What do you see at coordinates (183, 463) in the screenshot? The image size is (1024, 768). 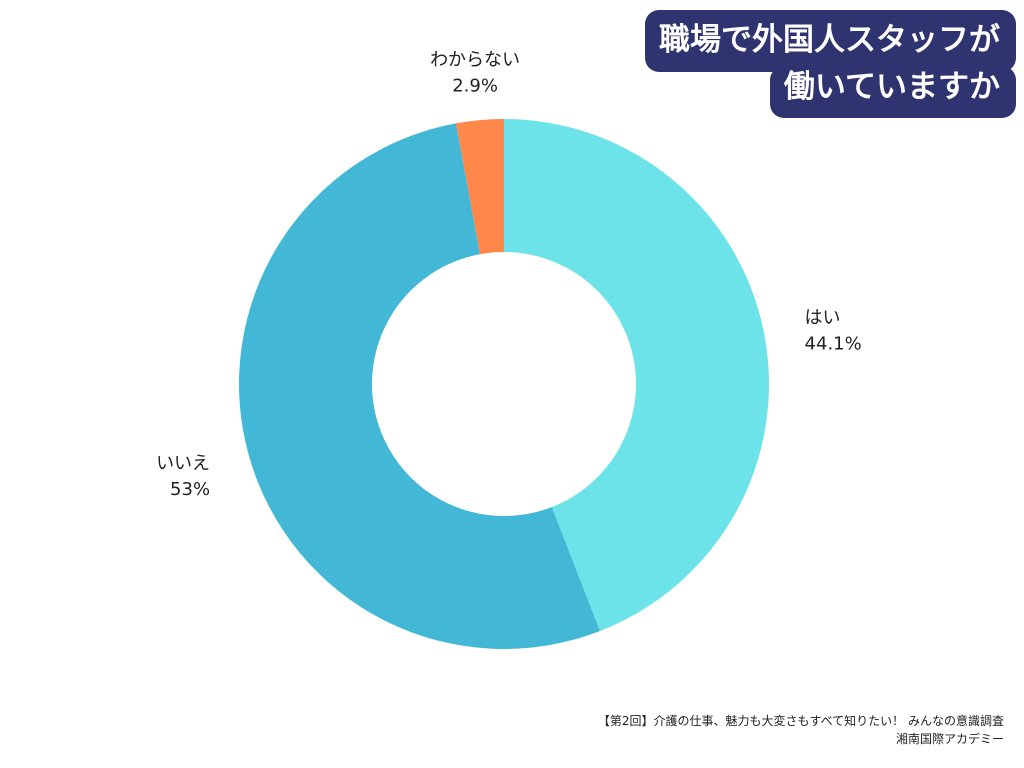 I see `slice-label-name-1: いいえ` at bounding box center [183, 463].